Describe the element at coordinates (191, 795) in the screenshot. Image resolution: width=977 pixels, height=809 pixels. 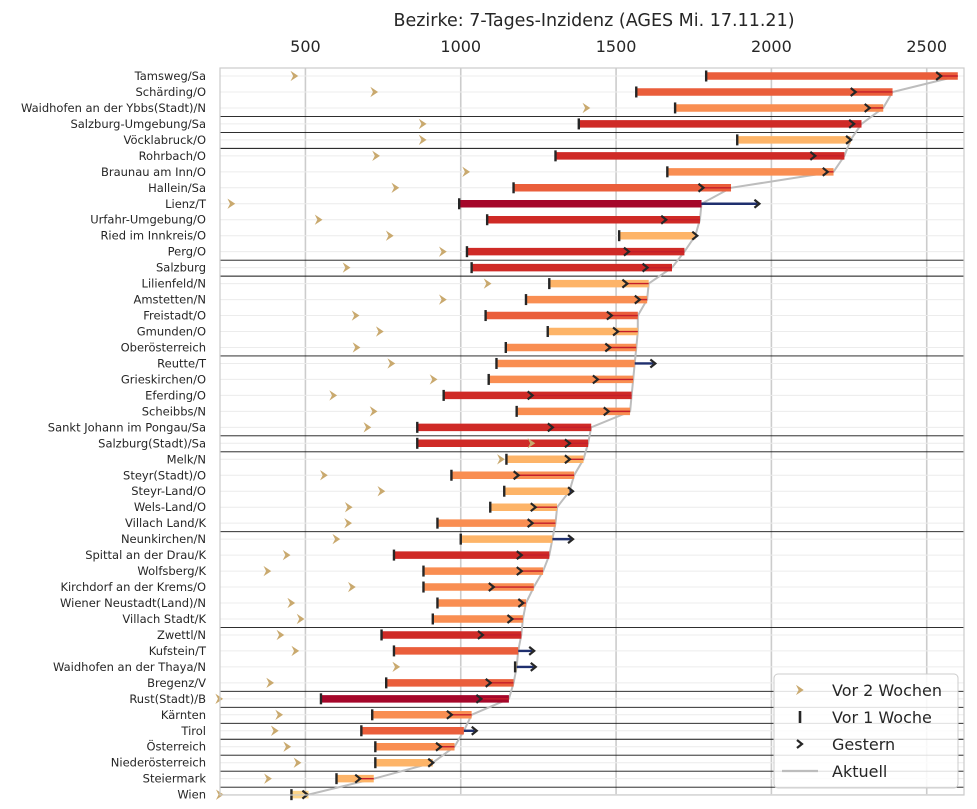
I see `row-label-45: Wien` at that location.